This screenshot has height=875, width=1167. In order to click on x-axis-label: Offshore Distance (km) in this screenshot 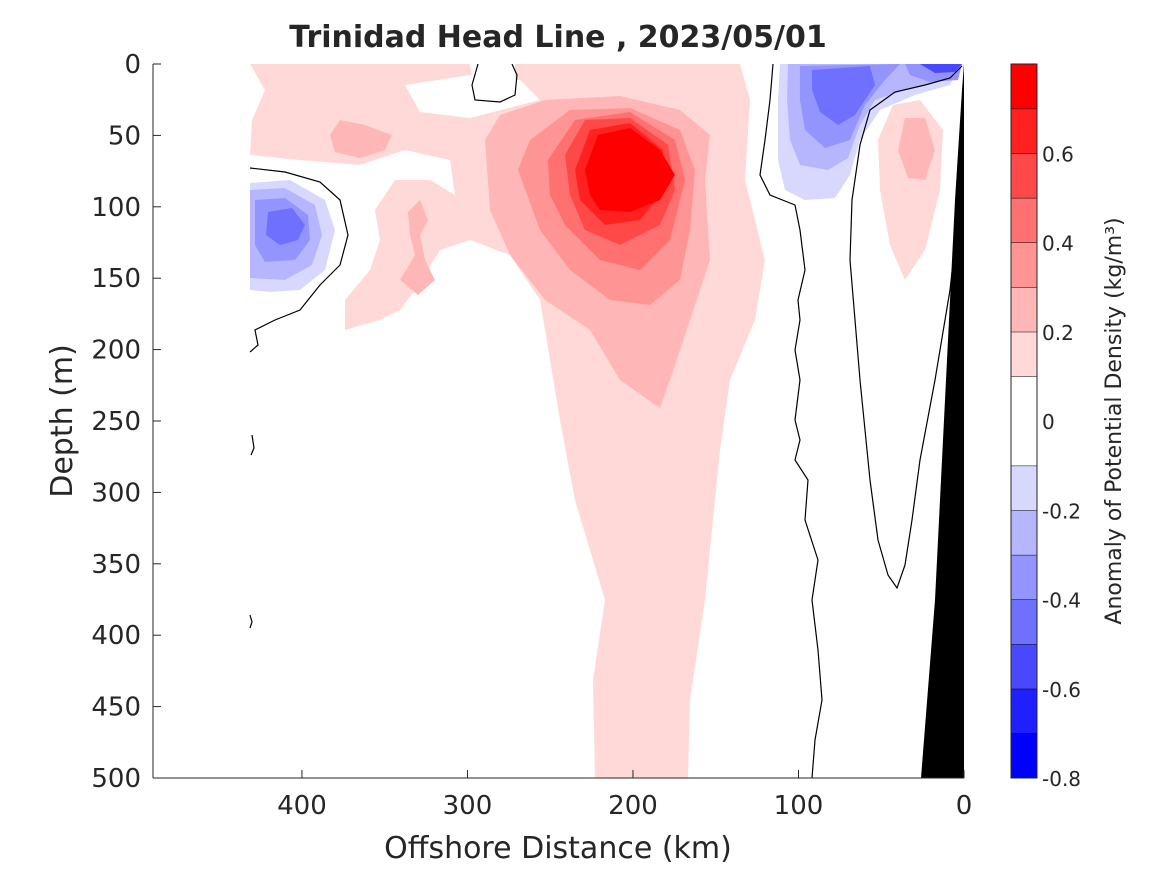, I will do `click(558, 848)`.